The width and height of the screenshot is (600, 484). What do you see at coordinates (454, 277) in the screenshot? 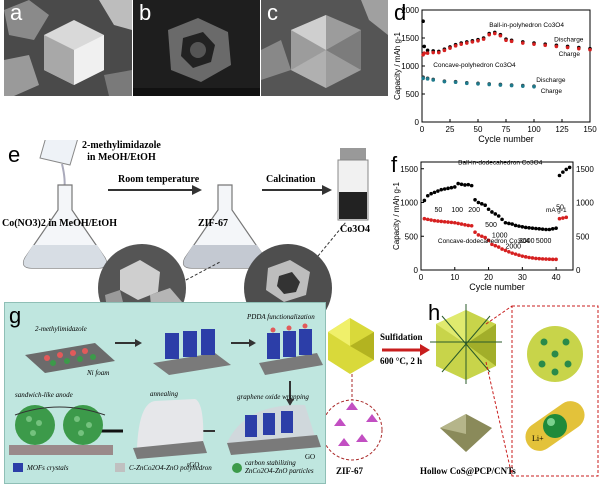
I see `x-tick-label: 10` at bounding box center [454, 277].